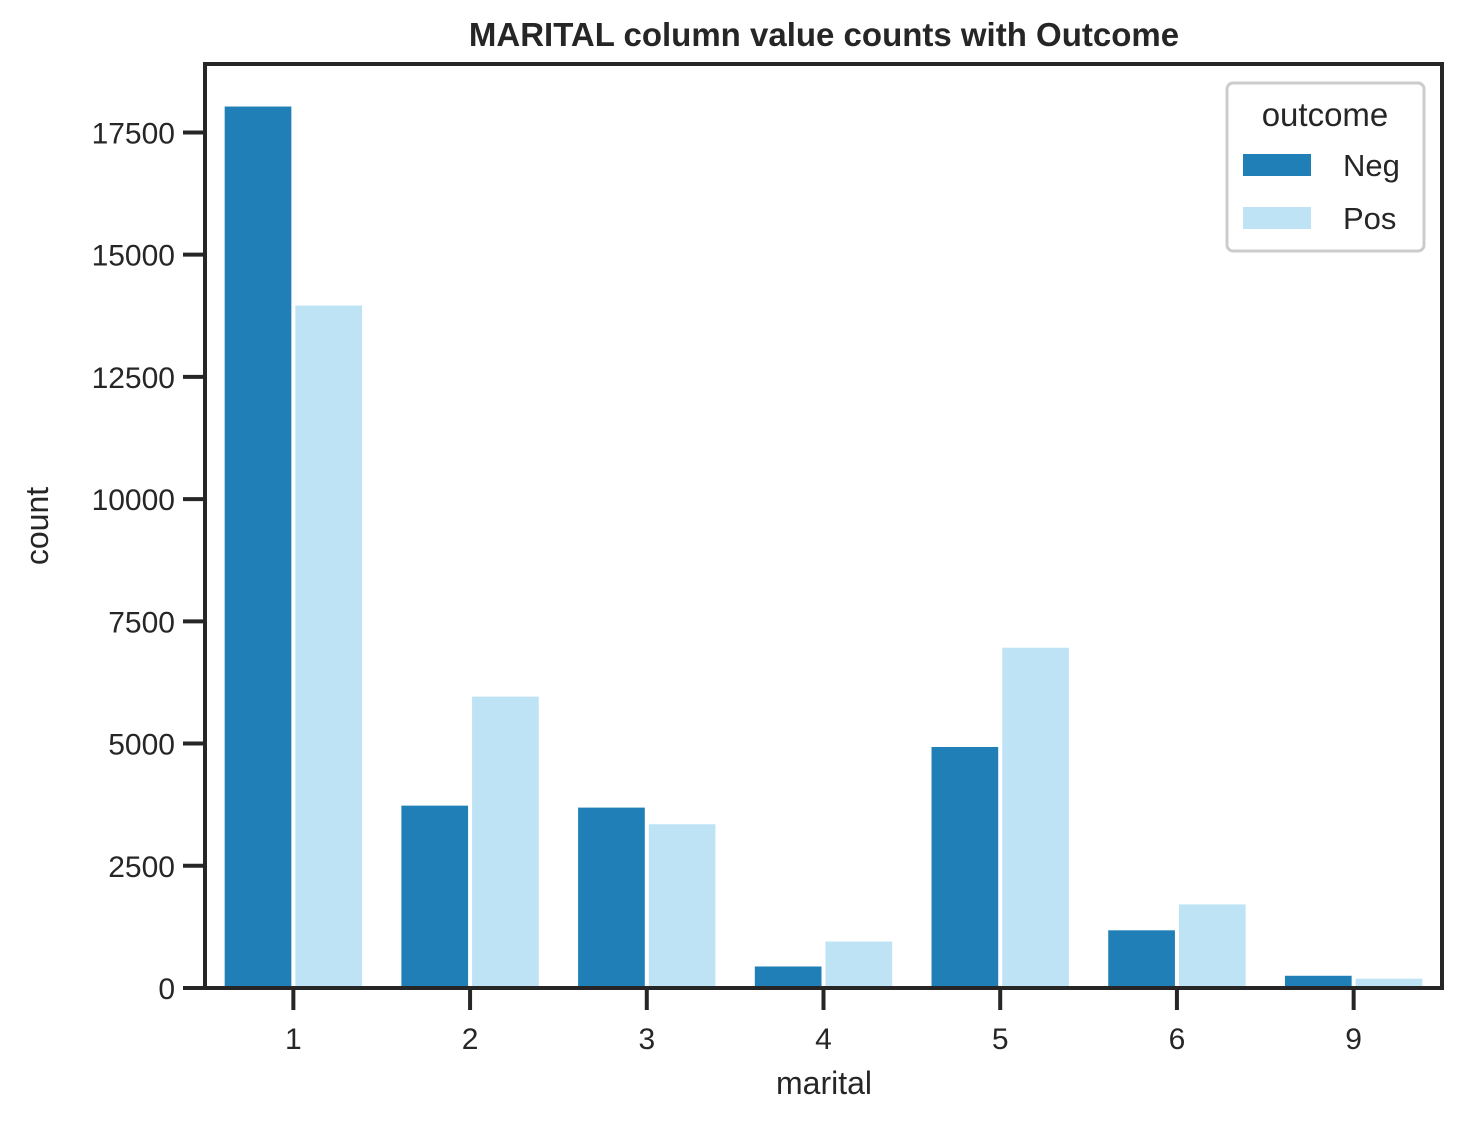 This screenshot has width=1463, height=1129. I want to click on legend-label-pos: Pos, so click(1369, 218).